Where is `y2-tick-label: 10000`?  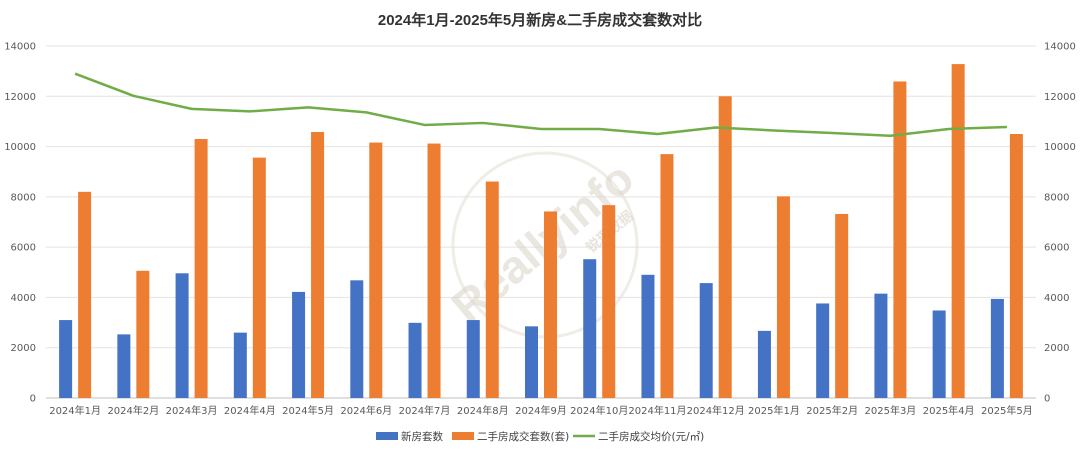
y2-tick-label: 10000 is located at coordinates (1060, 147).